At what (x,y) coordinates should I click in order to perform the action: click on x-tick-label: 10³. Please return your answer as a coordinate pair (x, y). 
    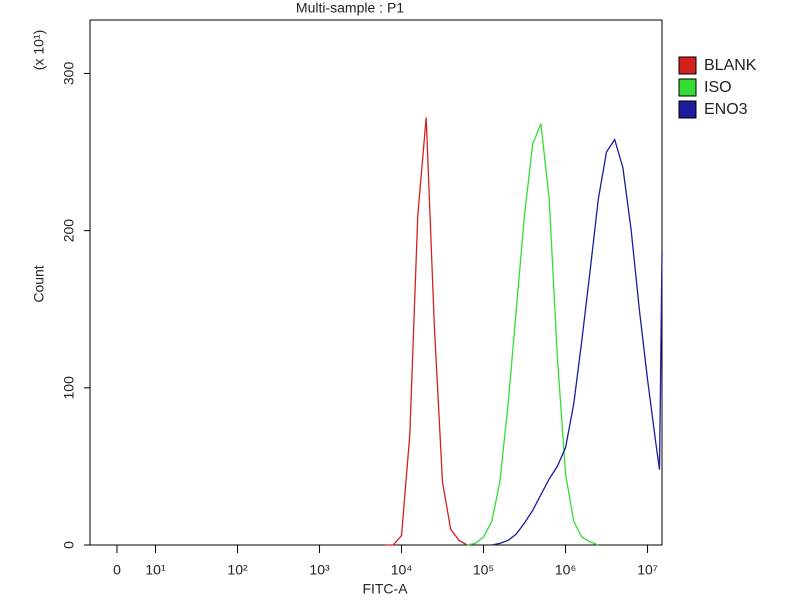
    Looking at the image, I should click on (319, 570).